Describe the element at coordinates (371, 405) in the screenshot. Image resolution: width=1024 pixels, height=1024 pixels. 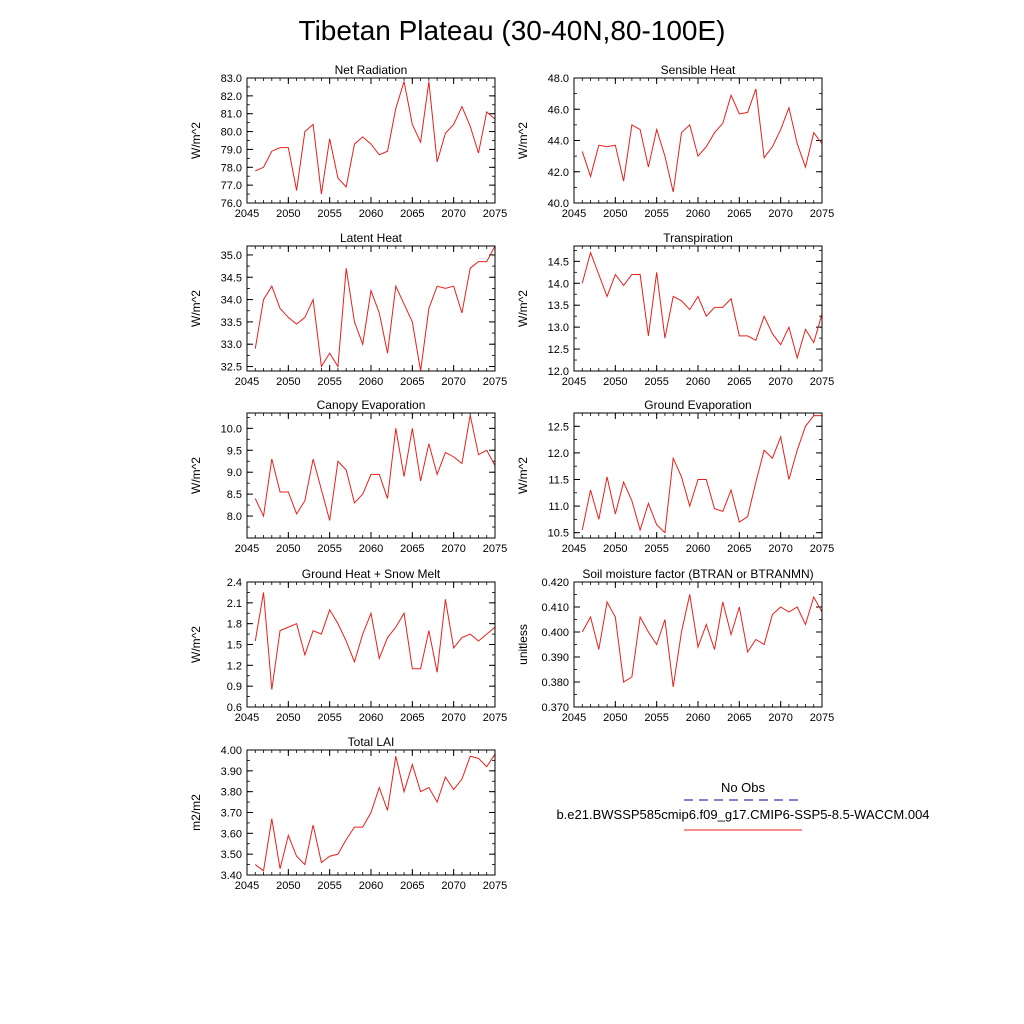
I see `panel-title: Canopy Evaporation` at that location.